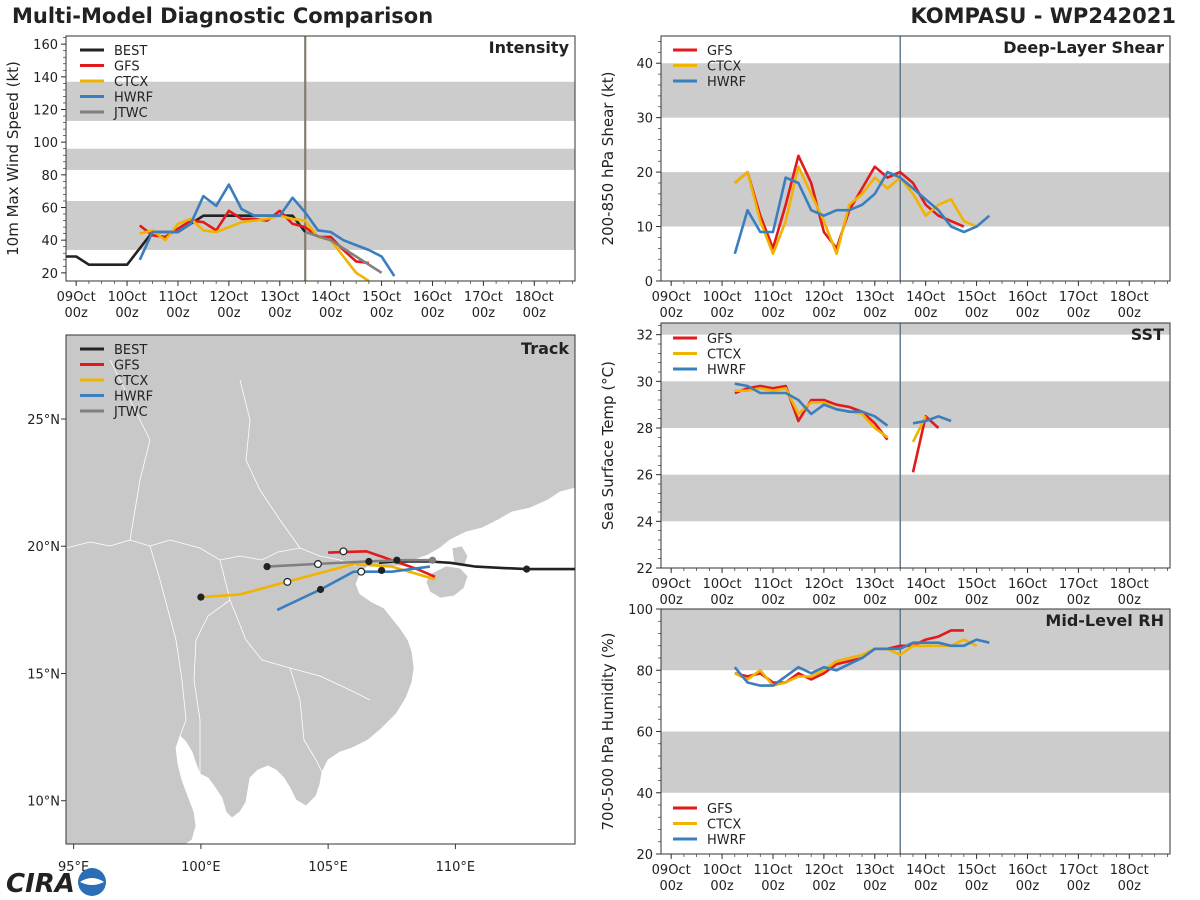 The width and height of the screenshot is (1200, 900). Describe the element at coordinates (56, 883) in the screenshot. I see `cira-logo: CIRA` at that location.